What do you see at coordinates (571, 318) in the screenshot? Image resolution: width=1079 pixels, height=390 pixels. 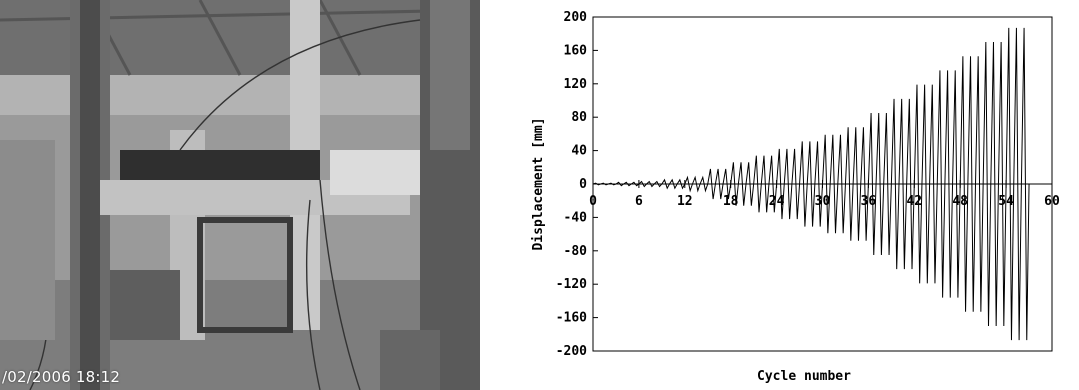 I see `y-tick-label: -160` at bounding box center [571, 318].